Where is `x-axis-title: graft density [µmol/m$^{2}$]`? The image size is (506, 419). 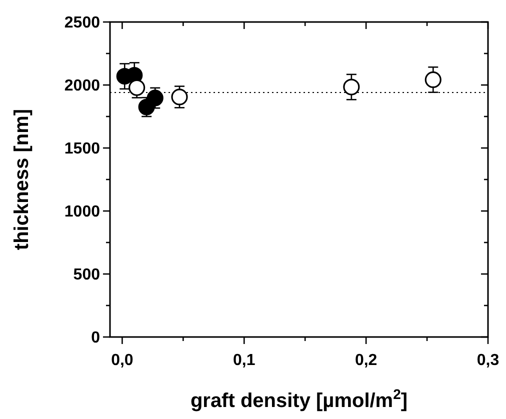 x-axis-title: graft density [µmol/m$^{2}$] is located at coordinates (299, 399).